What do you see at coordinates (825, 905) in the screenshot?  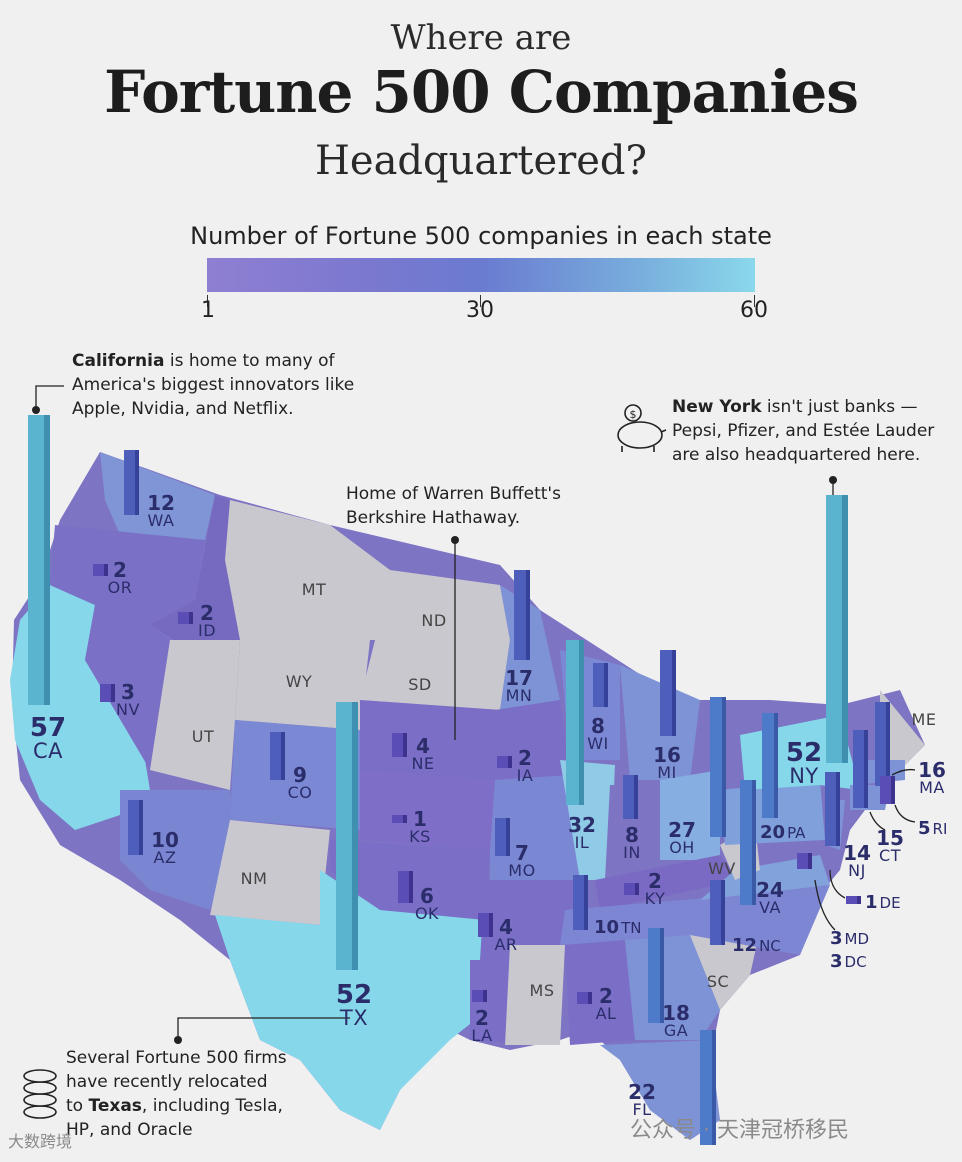 I see `md-arrow` at bounding box center [825, 905].